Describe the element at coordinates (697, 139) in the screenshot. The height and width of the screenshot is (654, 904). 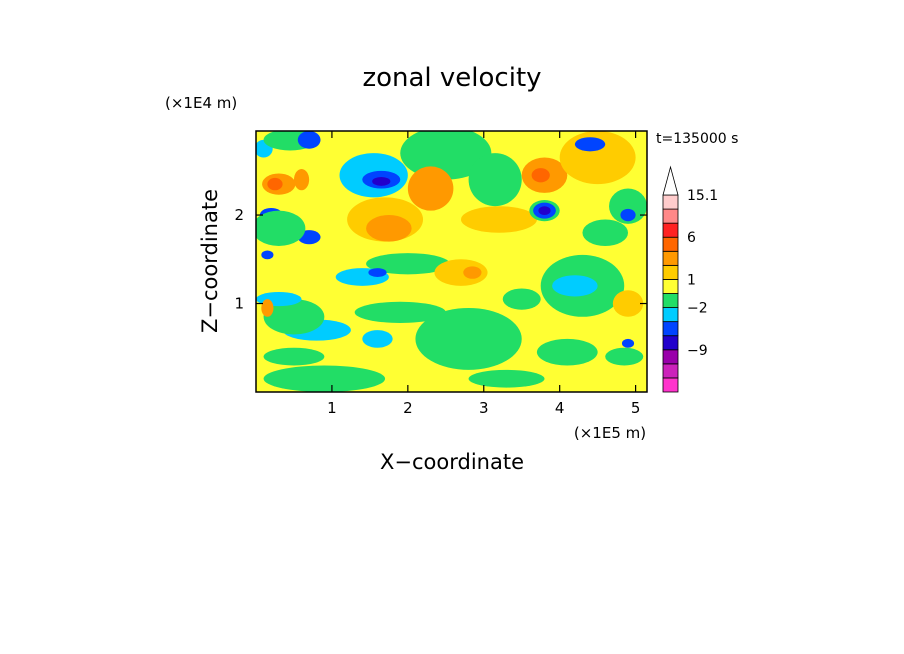
I see `time-label: t=135000 s` at that location.